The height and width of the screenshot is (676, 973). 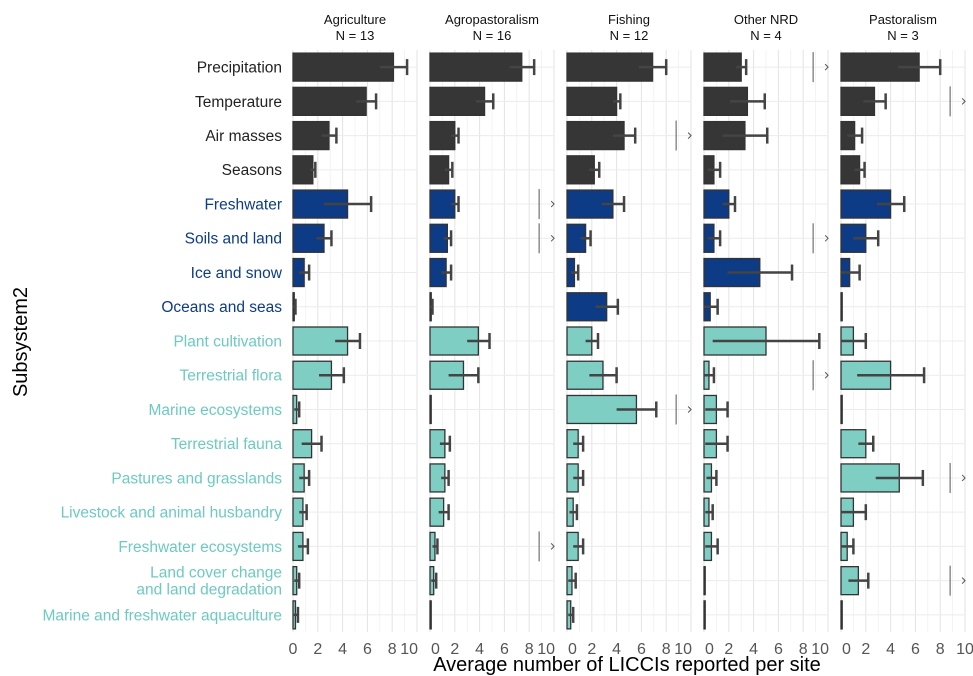 I want to click on category-label: Soils and land, so click(x=233, y=239).